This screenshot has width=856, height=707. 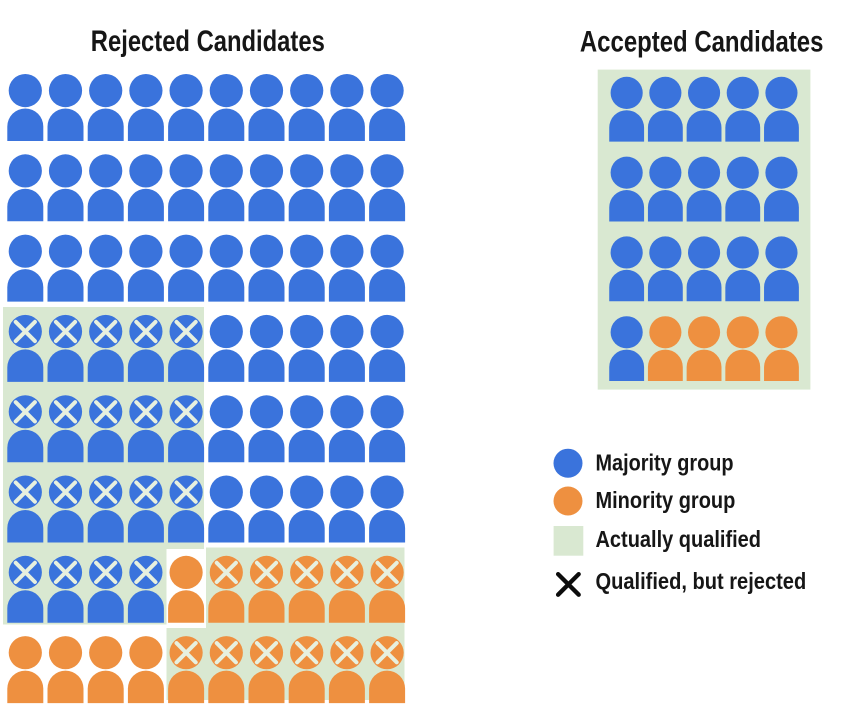 What do you see at coordinates (702, 42) in the screenshot?
I see `svg-text: Accepted Candidates` at bounding box center [702, 42].